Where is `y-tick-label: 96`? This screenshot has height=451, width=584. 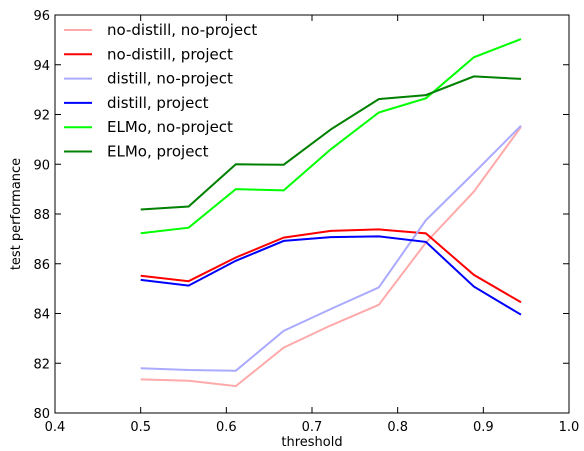 y-tick-label: 96 is located at coordinates (41, 16).